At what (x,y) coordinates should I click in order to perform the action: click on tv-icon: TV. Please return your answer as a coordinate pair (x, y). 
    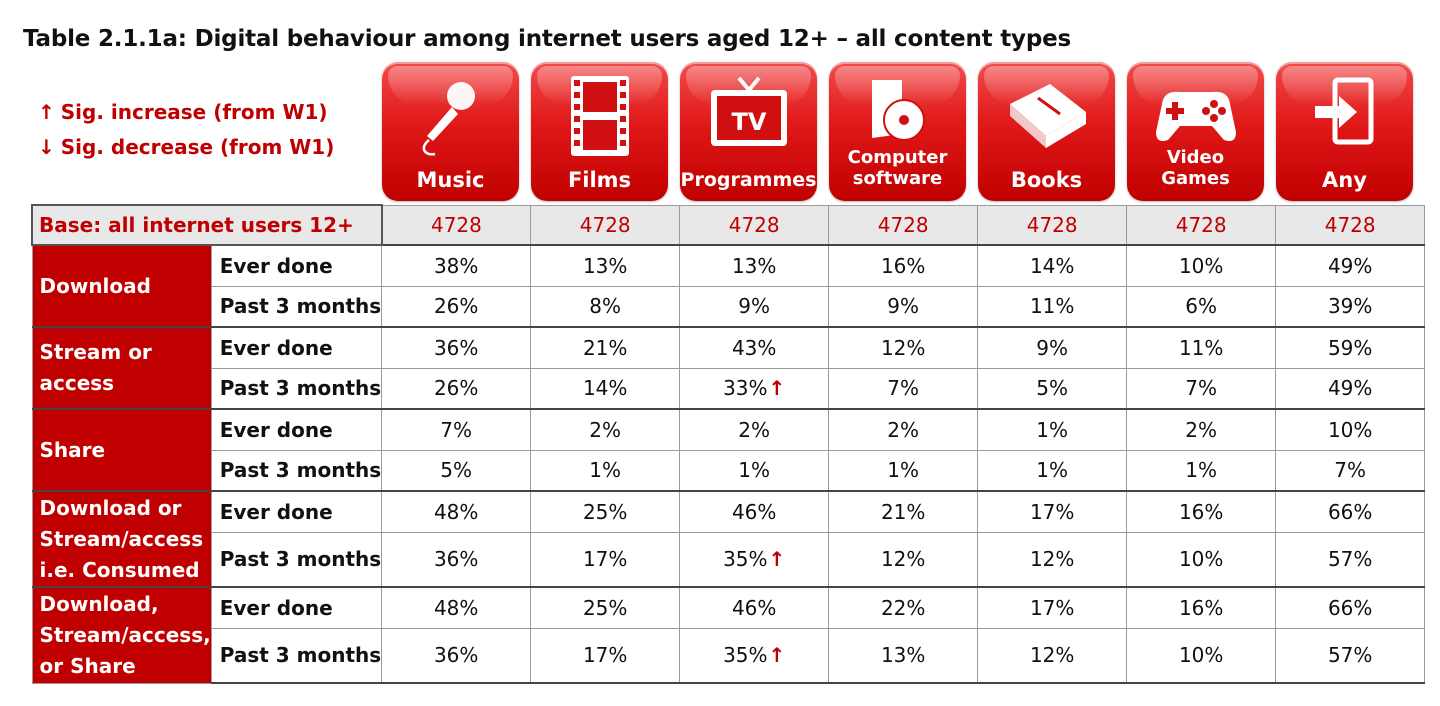
    Looking at the image, I should click on (748, 111).